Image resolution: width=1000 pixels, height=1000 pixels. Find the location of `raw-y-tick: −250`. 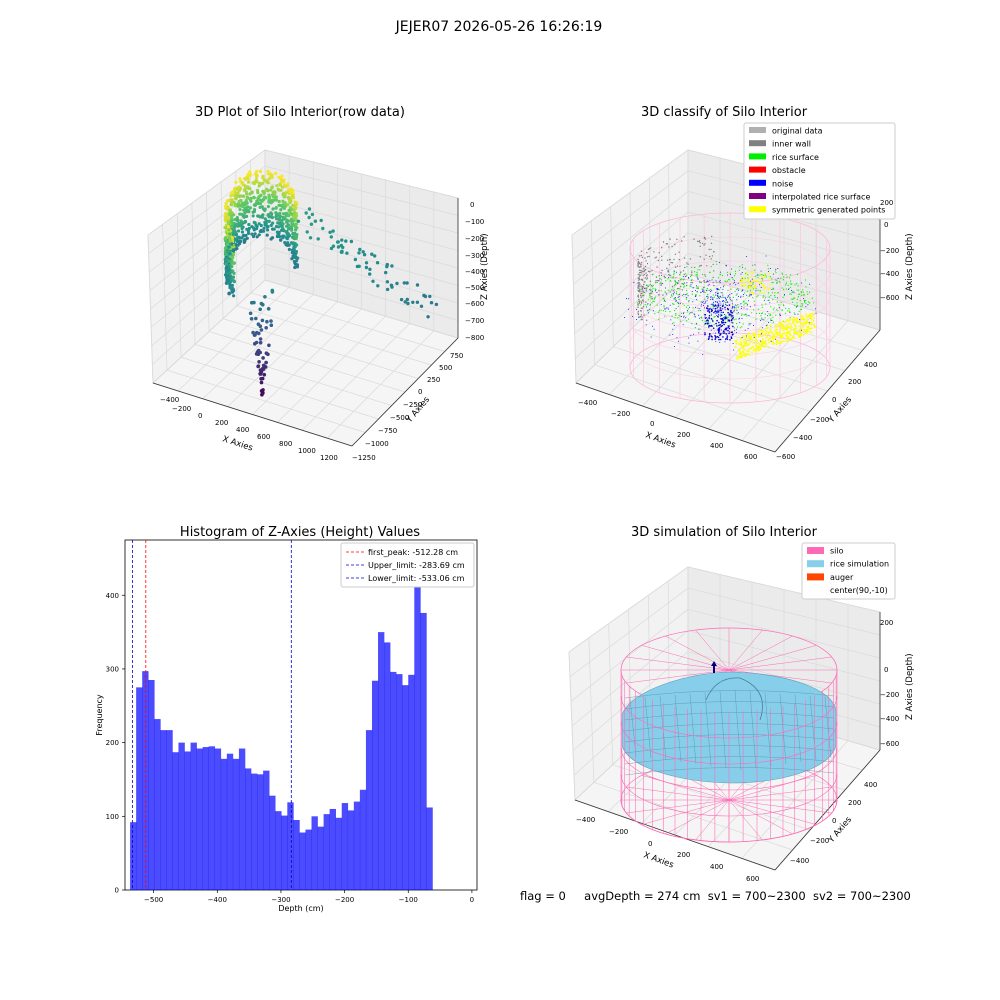

raw-y-tick: −250 is located at coordinates (412, 405).